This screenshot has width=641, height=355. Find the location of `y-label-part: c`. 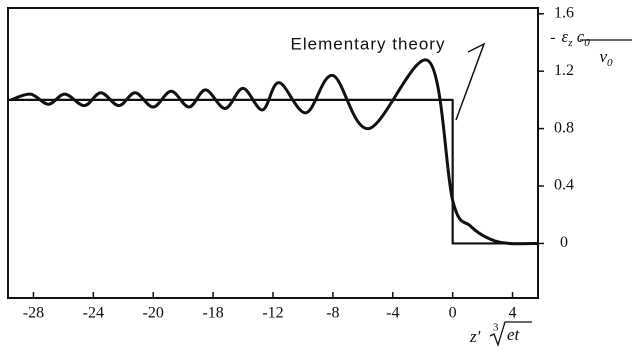

y-label-part: c is located at coordinates (579, 36).